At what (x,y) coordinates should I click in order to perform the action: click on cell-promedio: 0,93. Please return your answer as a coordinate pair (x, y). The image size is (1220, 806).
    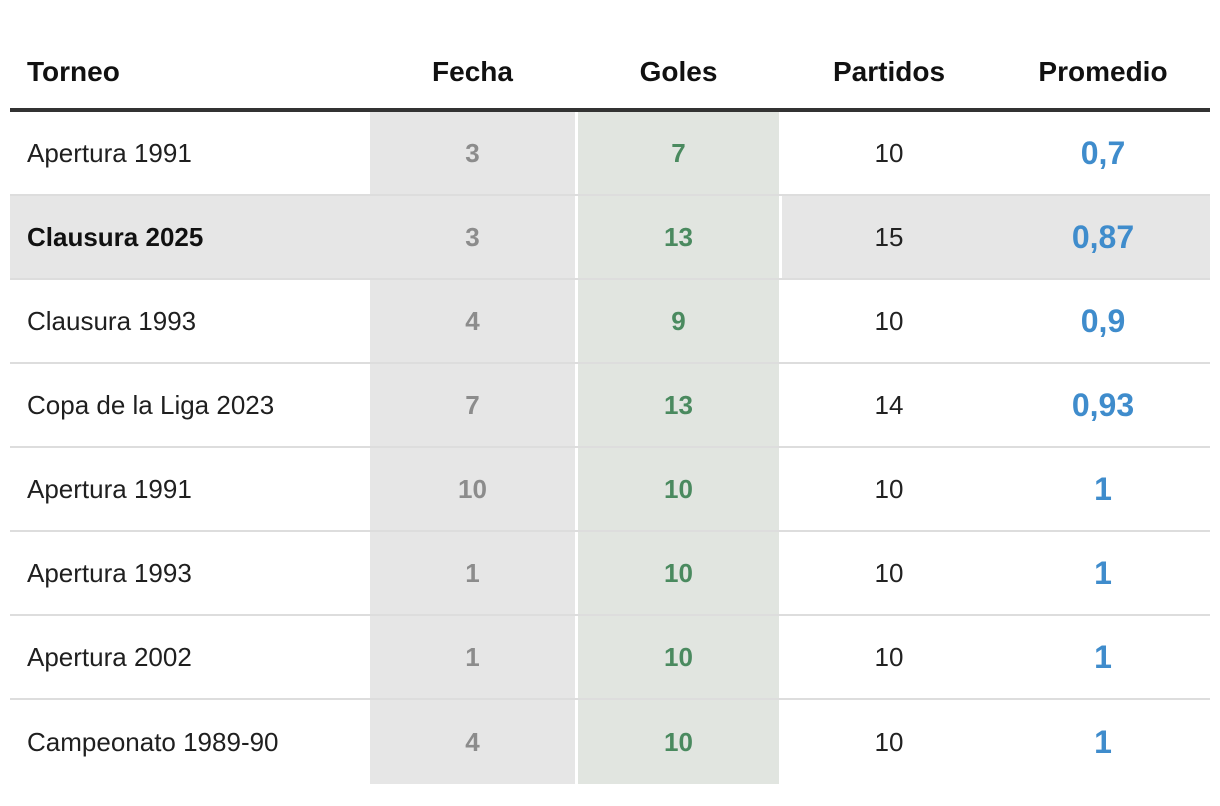
    Looking at the image, I should click on (1103, 405).